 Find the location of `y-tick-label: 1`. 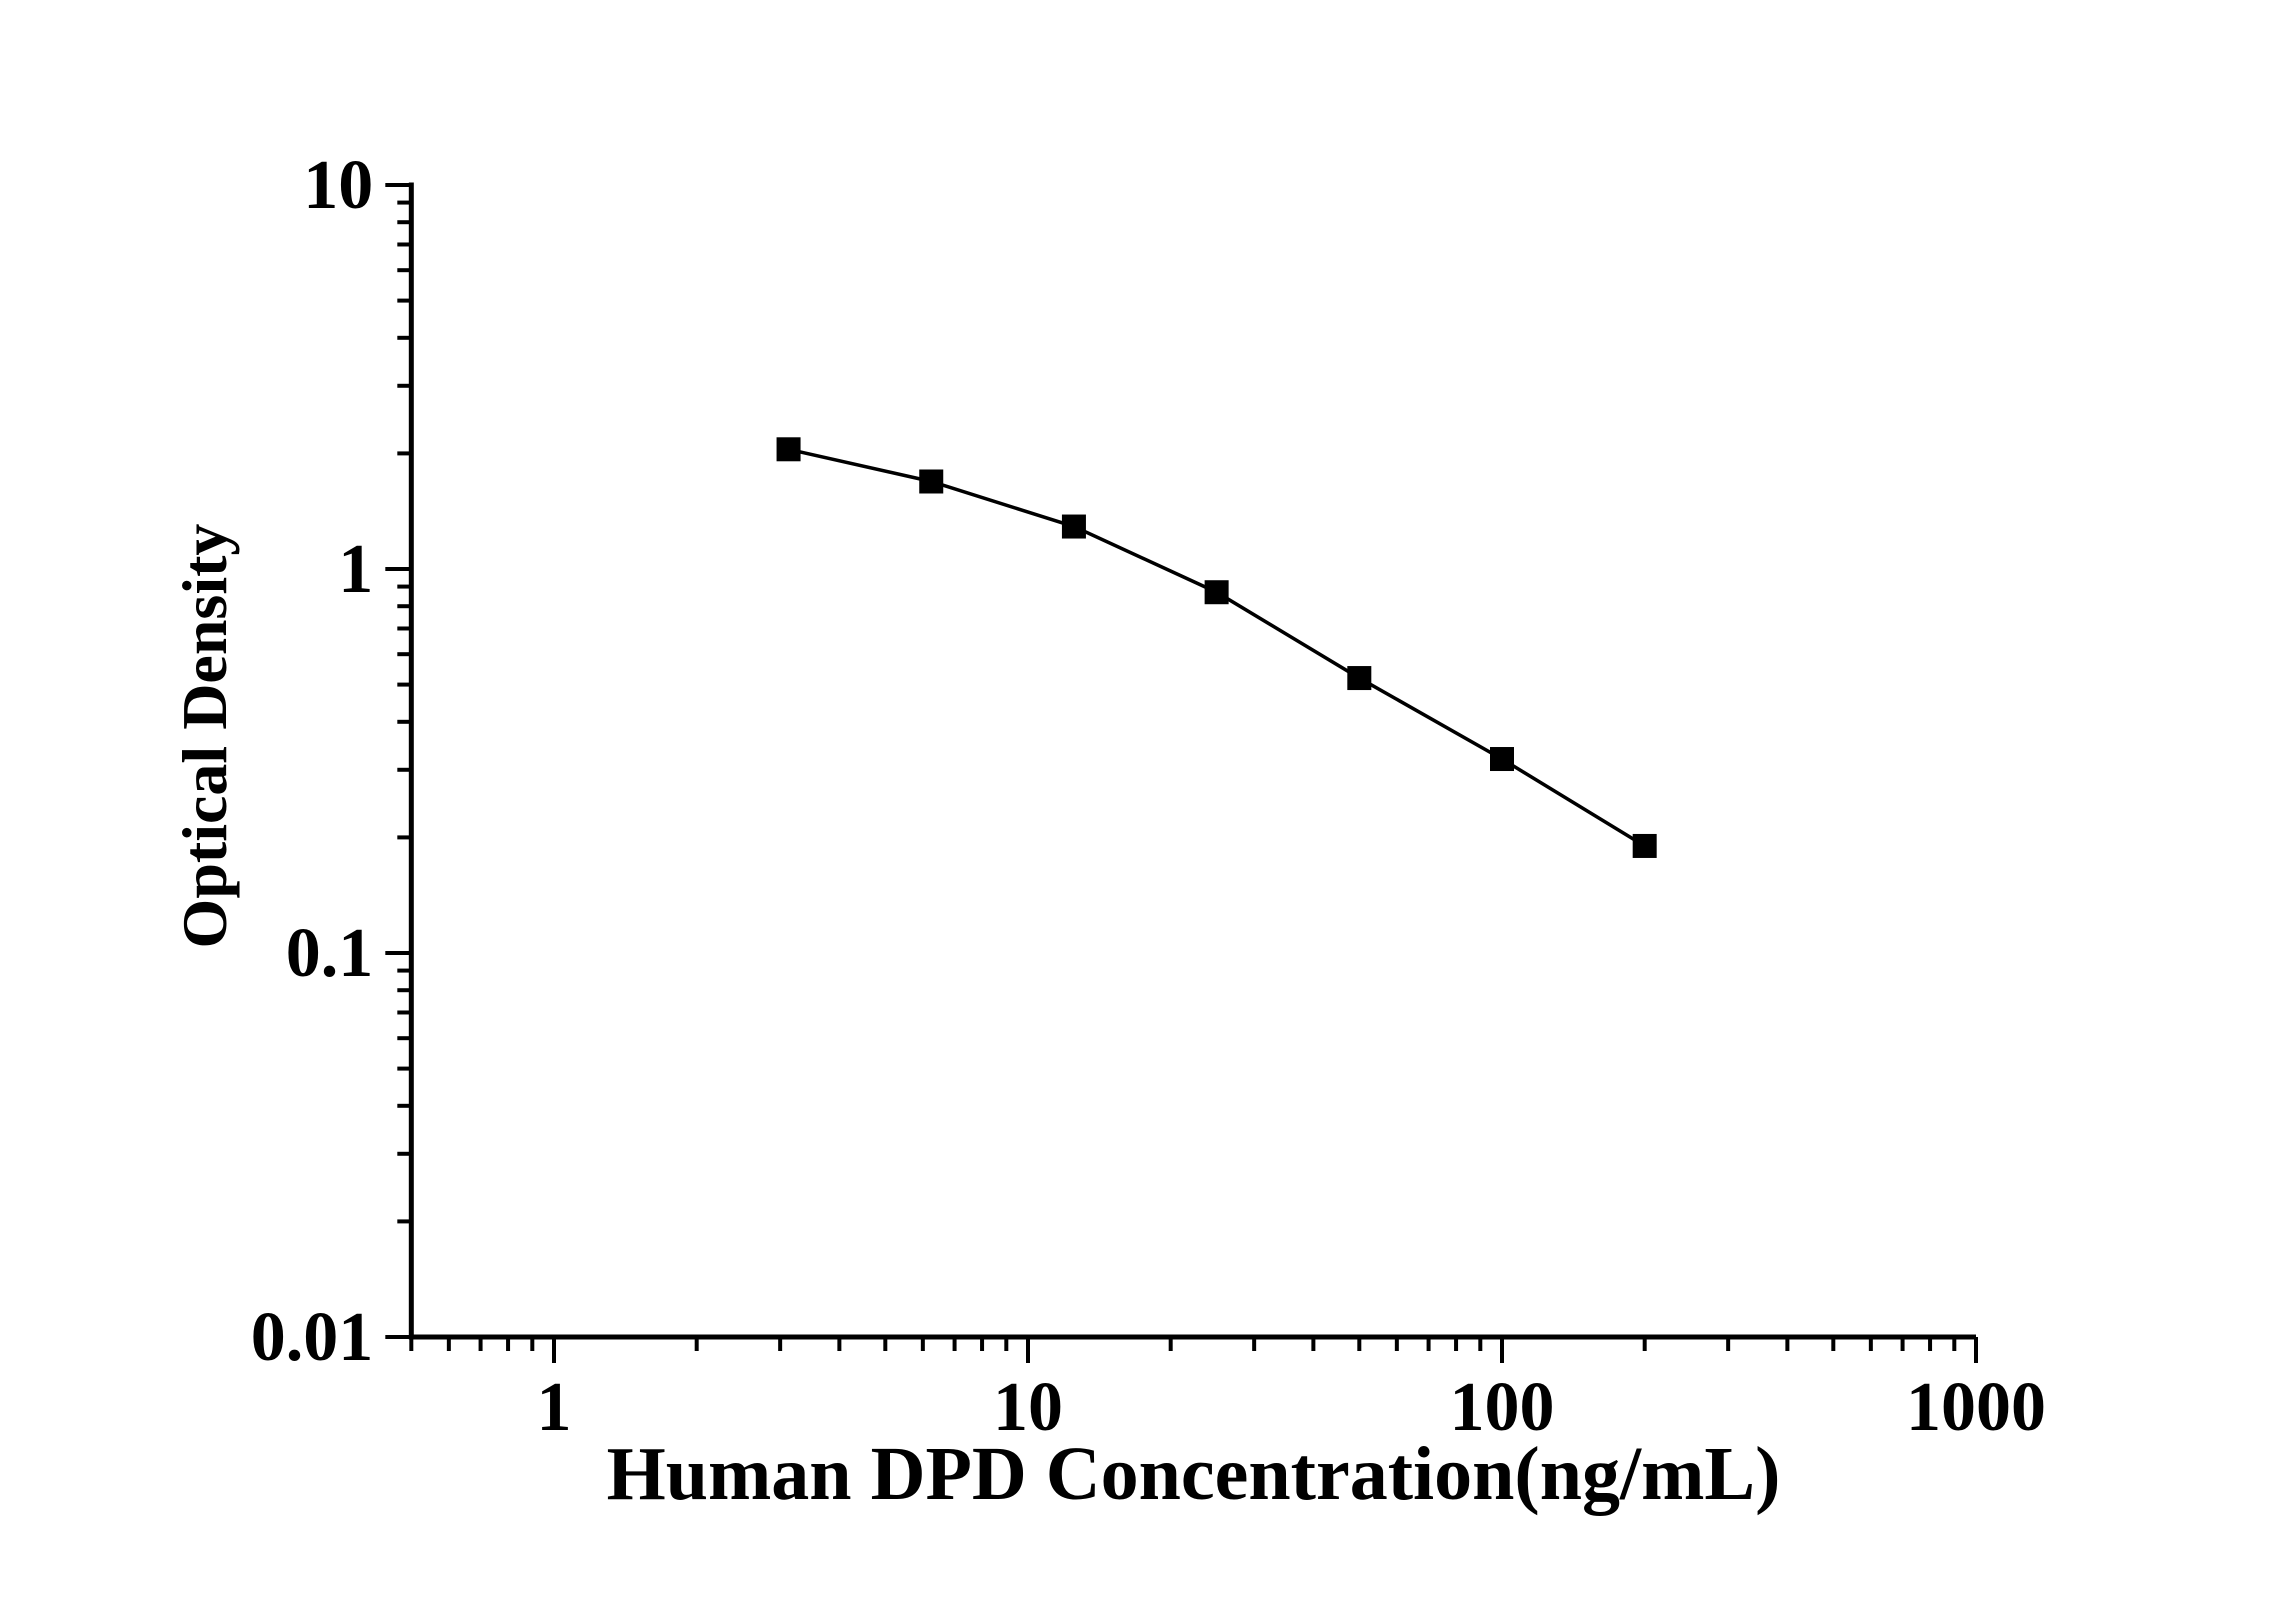

y-tick-label: 1 is located at coordinates (355, 569).